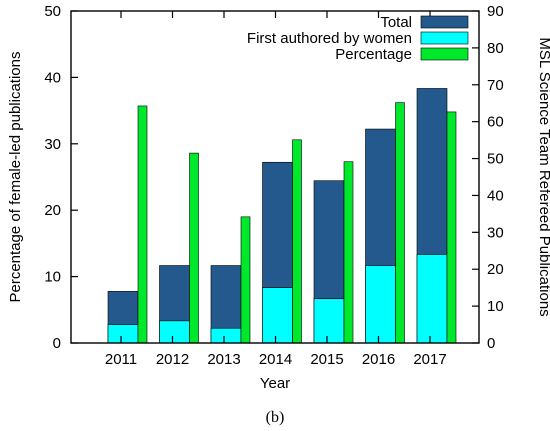  What do you see at coordinates (495, 232) in the screenshot?
I see `y2-tick-label: 30` at bounding box center [495, 232].